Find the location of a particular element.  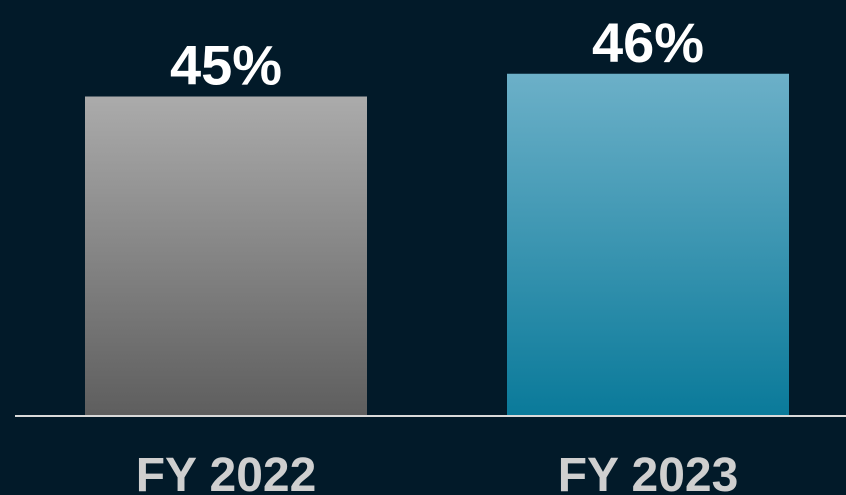

data-label: 45% is located at coordinates (226, 65).